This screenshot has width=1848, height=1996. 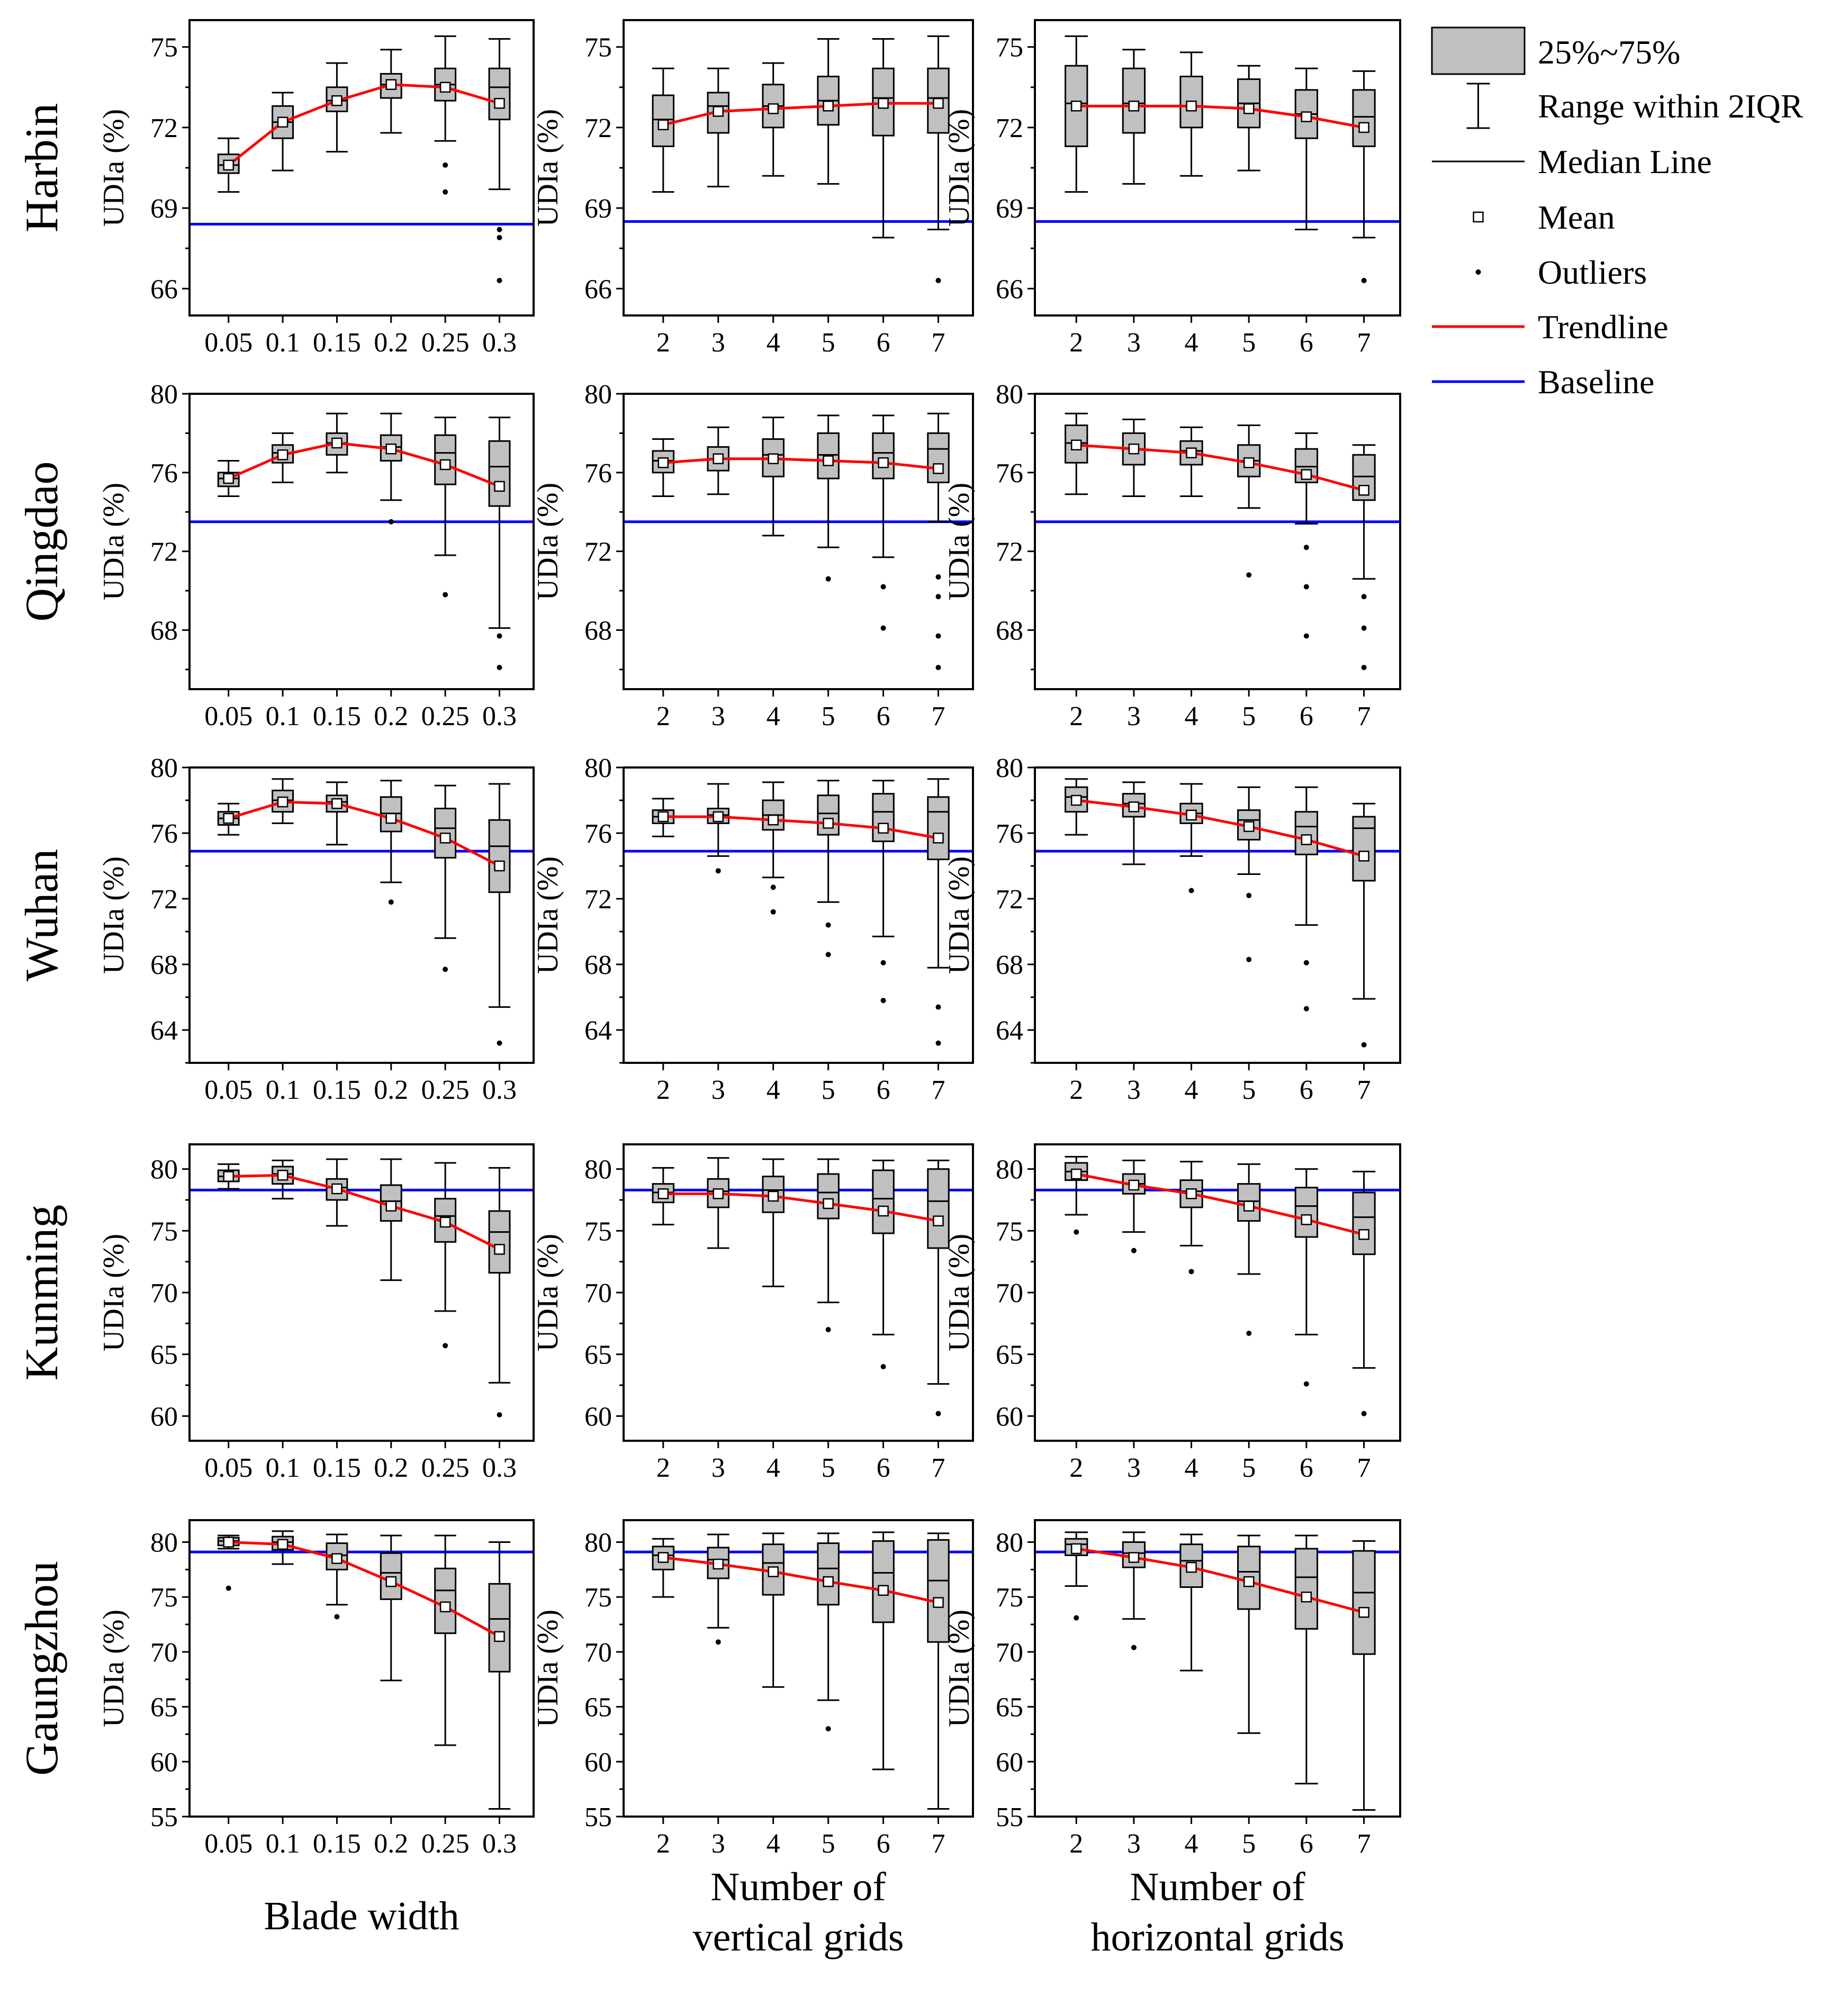 What do you see at coordinates (598, 834) in the screenshot?
I see `y-tick-label: 76` at bounding box center [598, 834].